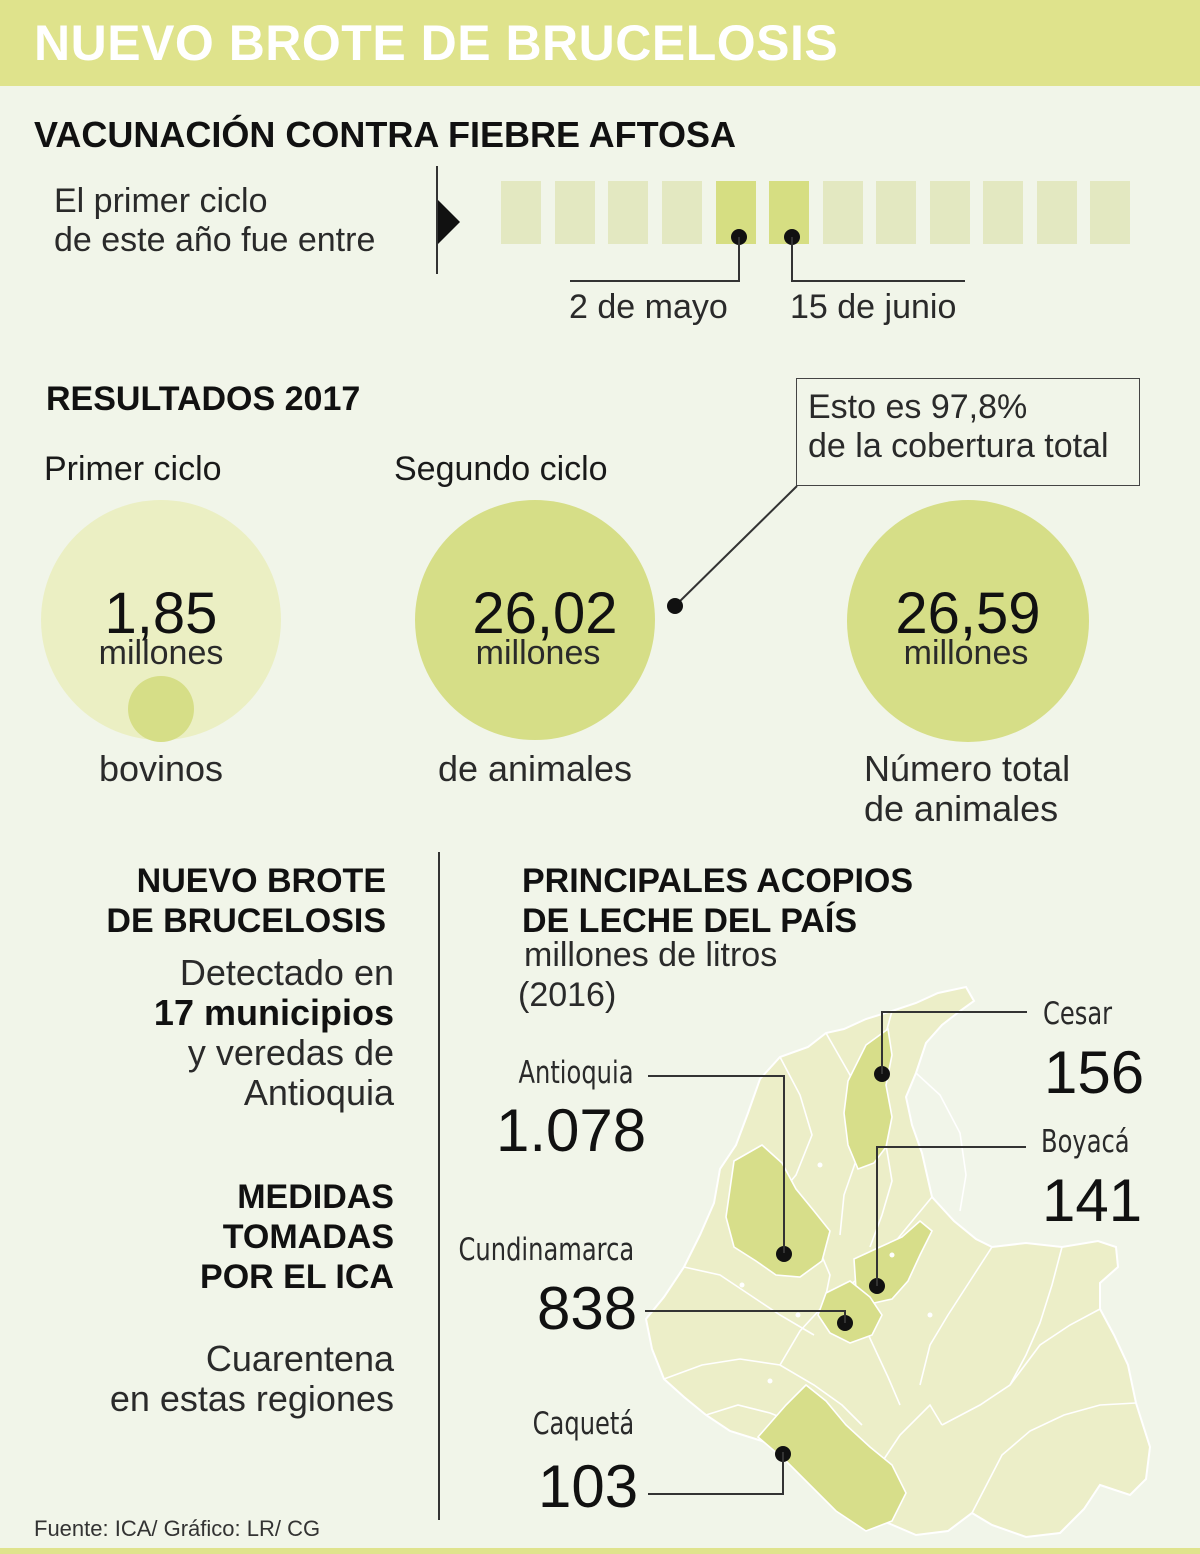 This screenshot has height=1554, width=1200. What do you see at coordinates (261, 881) in the screenshot?
I see `outbreak-heading-line1: NUEVO BROTE` at bounding box center [261, 881].